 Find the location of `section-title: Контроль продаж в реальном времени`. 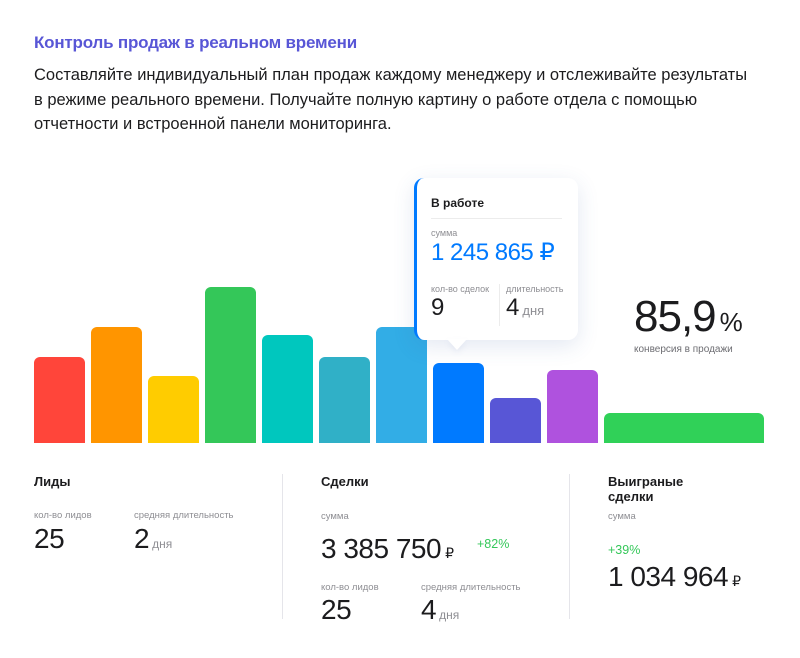

section-title: Контроль продаж в реальном времени is located at coordinates (195, 42).